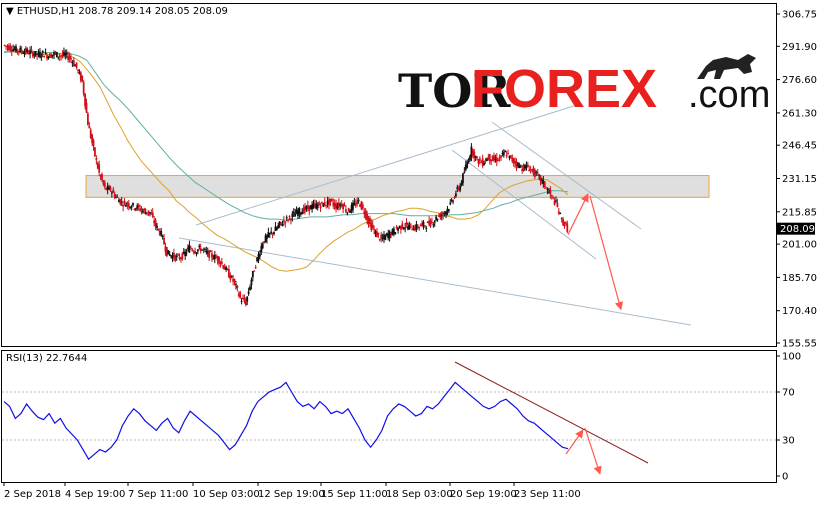 The height and width of the screenshot is (507, 817). I want to click on chart-title: ▼ ETHUSD,H1 208.78 209.14 208.05 208.09, so click(117, 11).